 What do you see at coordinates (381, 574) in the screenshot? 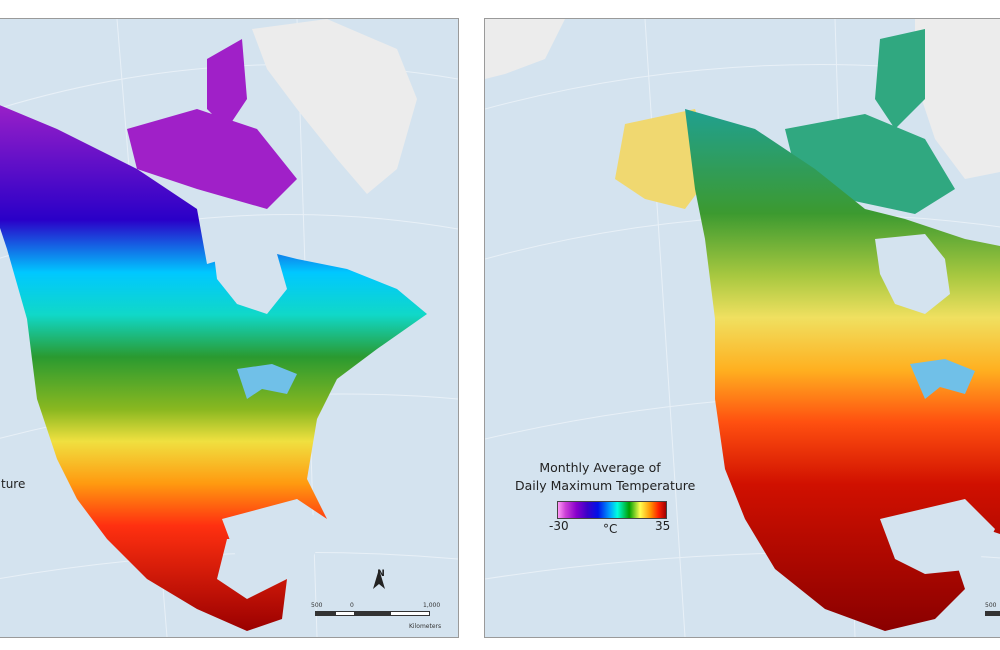
I see `north-label: N` at bounding box center [381, 574].